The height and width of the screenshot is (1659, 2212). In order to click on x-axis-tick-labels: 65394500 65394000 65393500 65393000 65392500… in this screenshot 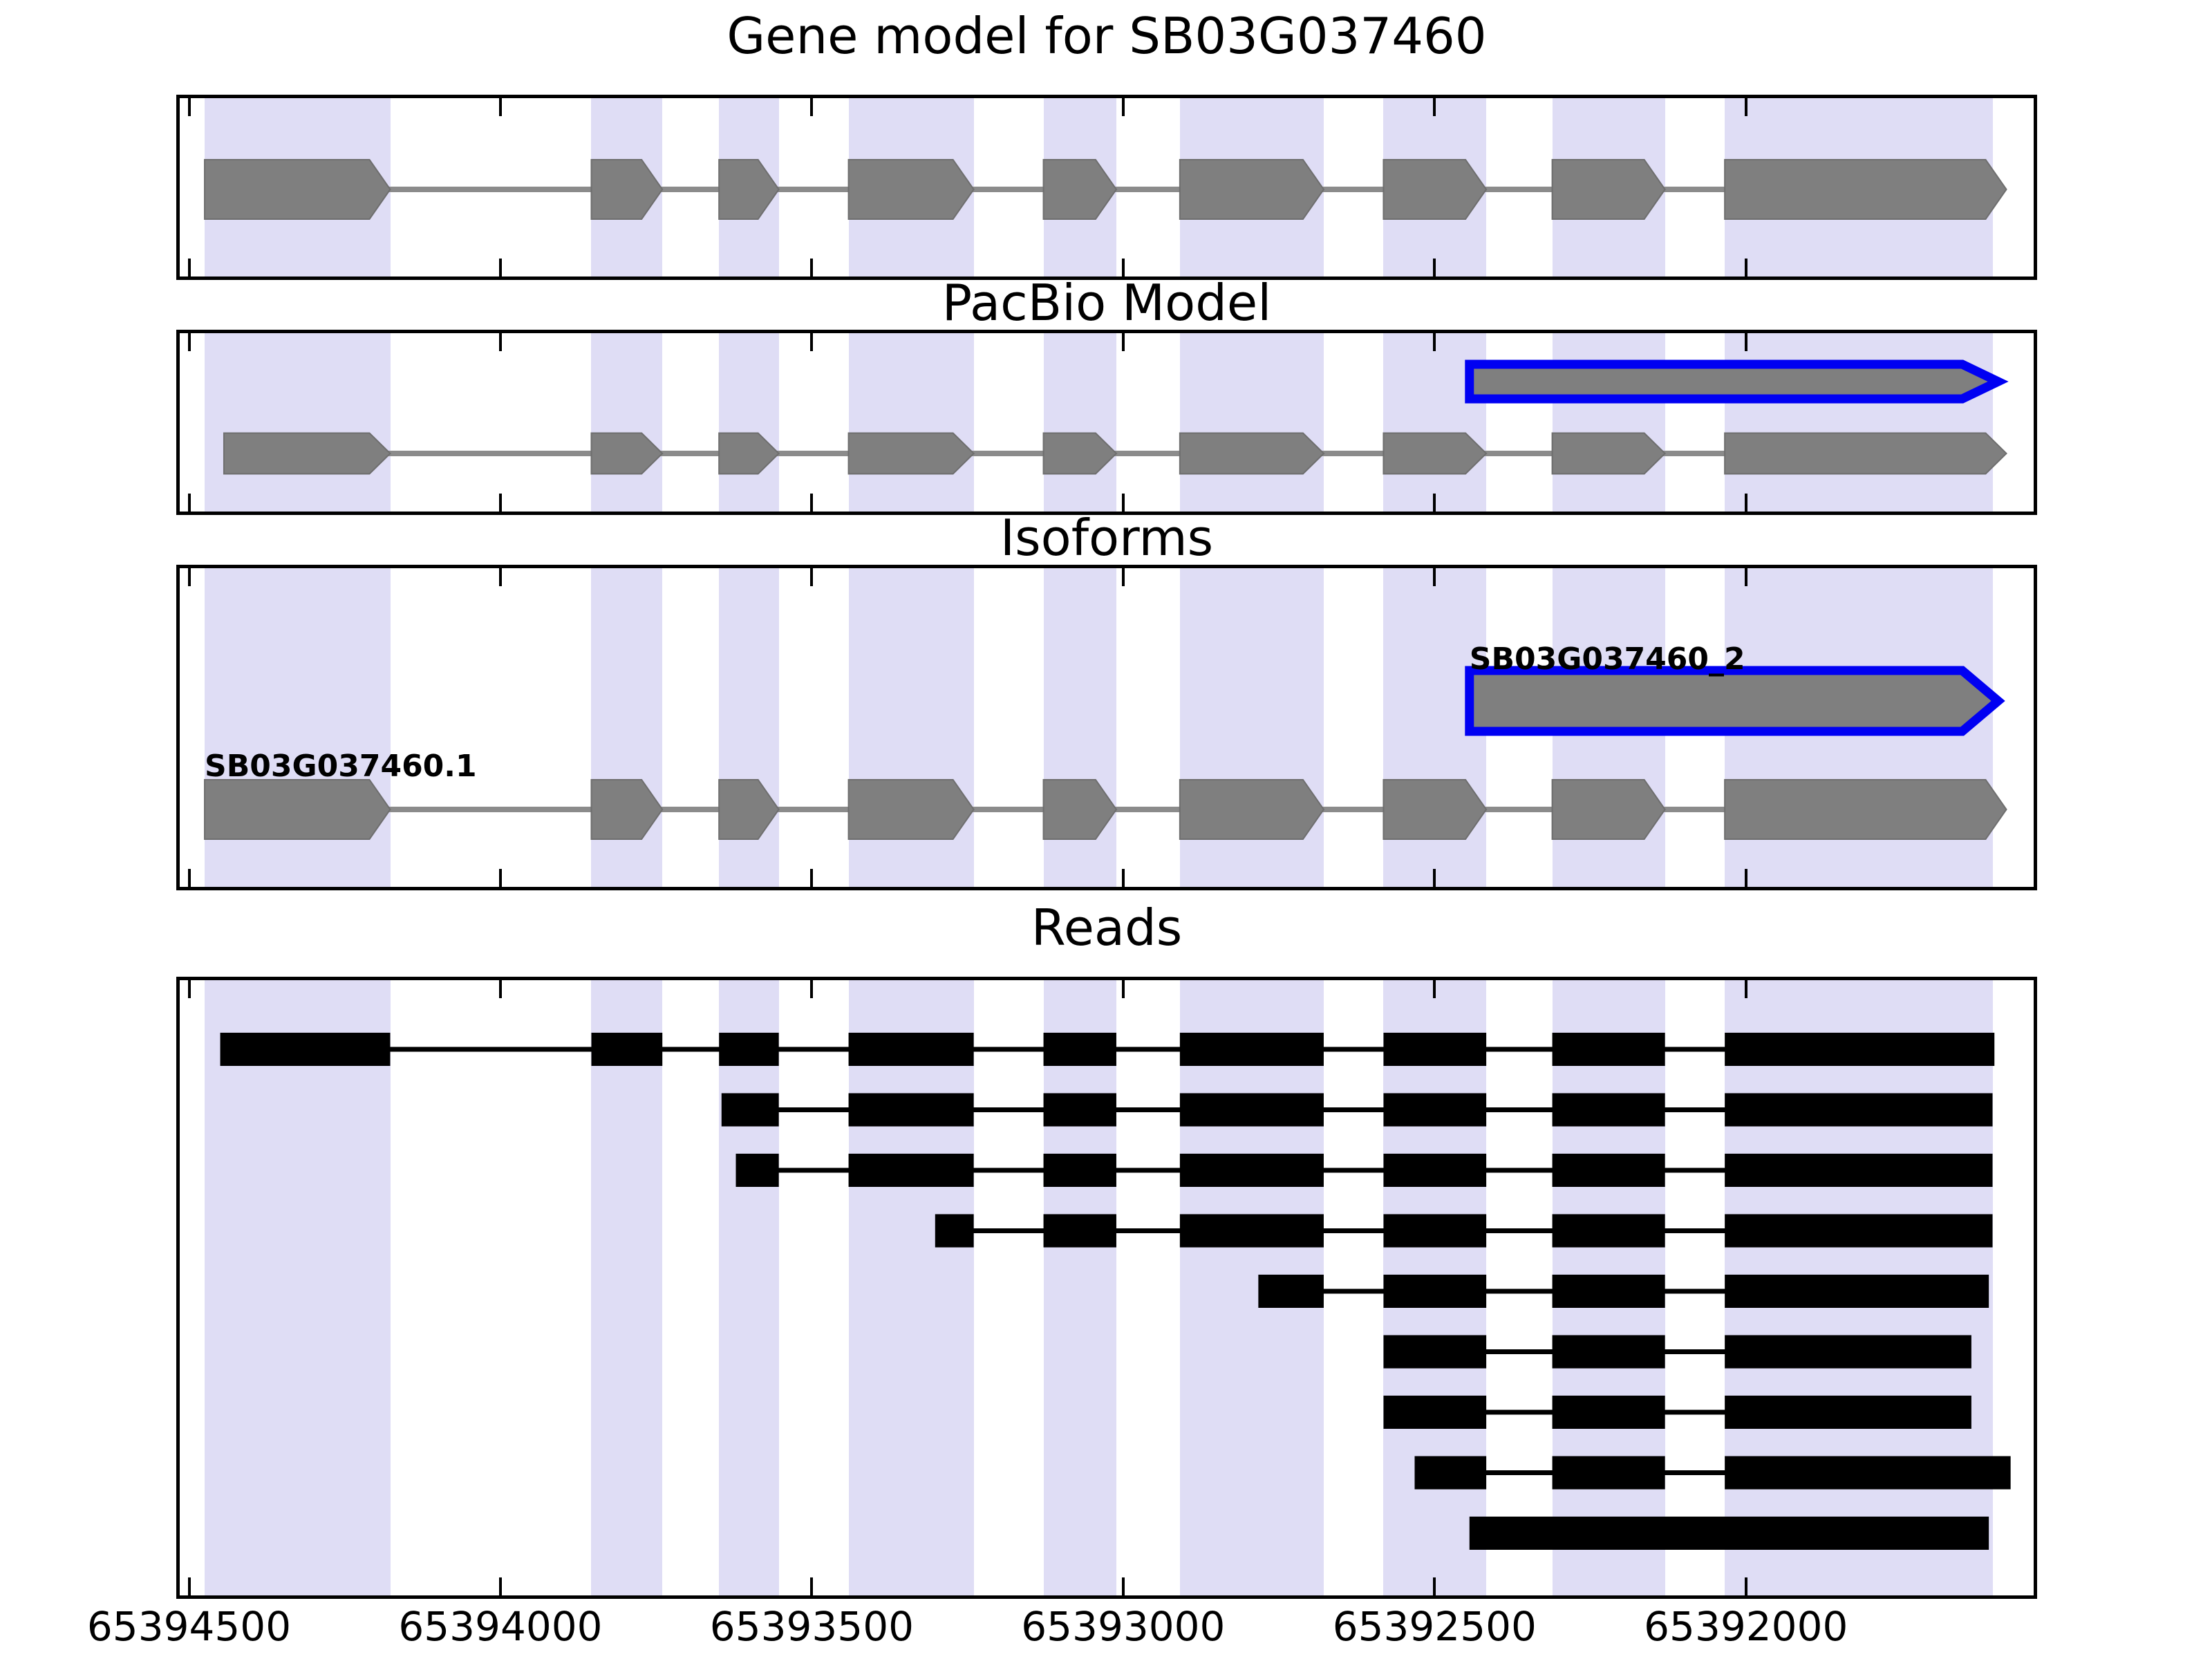, I will do `click(1060, 1629)`.